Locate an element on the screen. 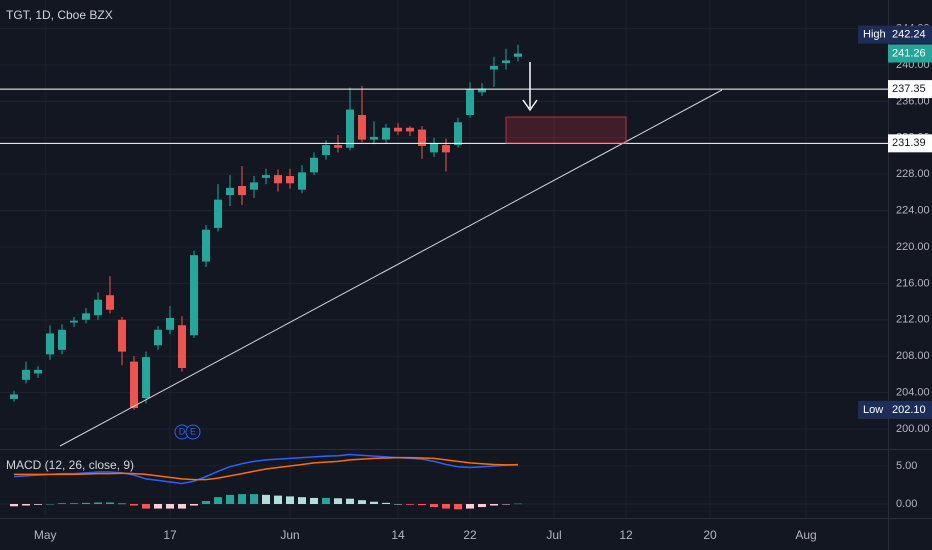  badges: D E is located at coordinates (187, 432).